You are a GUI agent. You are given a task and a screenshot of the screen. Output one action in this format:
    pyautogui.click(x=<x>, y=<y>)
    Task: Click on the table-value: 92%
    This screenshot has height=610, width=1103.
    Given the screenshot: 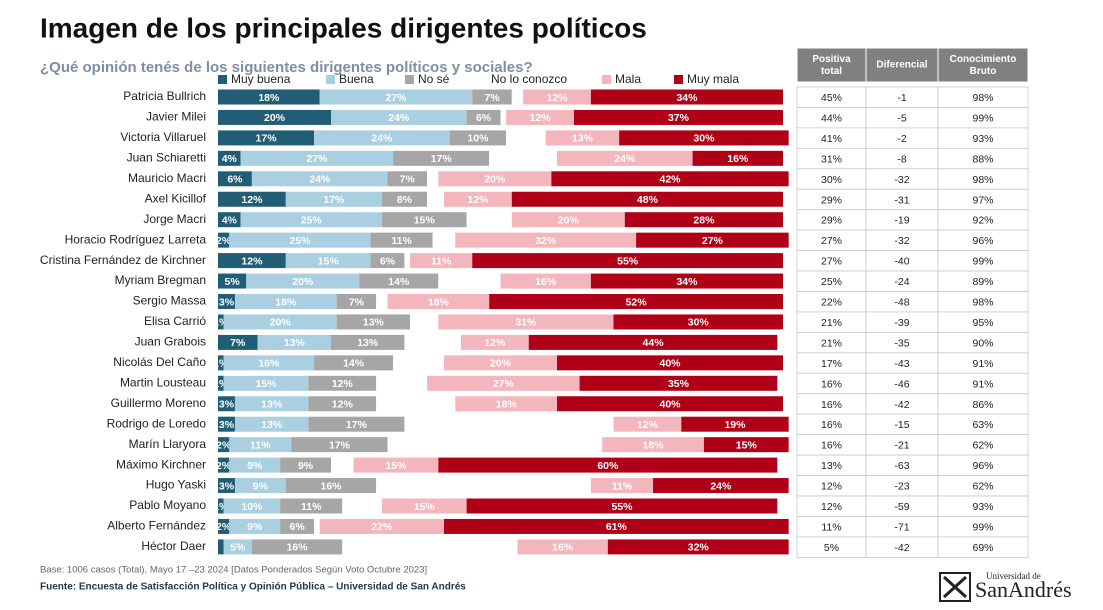 What is the action you would take?
    pyautogui.click(x=982, y=221)
    